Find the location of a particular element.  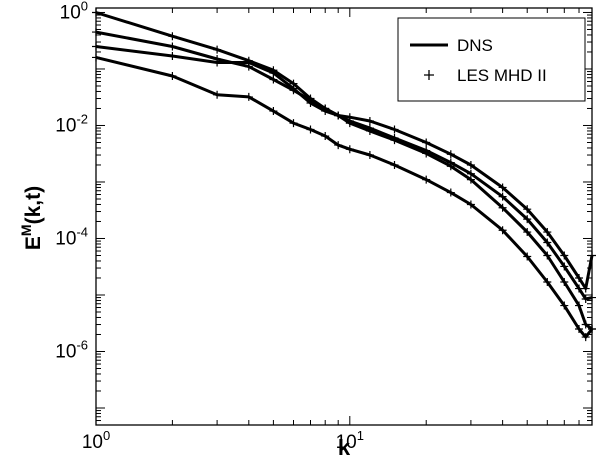

y-tick-label: 10⁻⁶ is located at coordinates (71, 349).